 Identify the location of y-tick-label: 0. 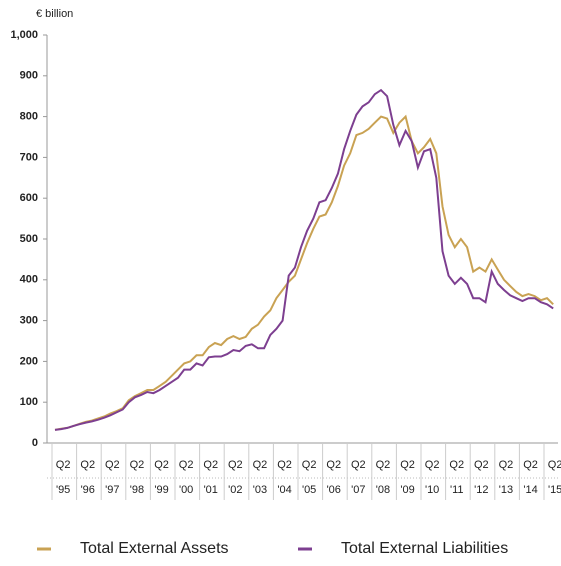
(35, 443).